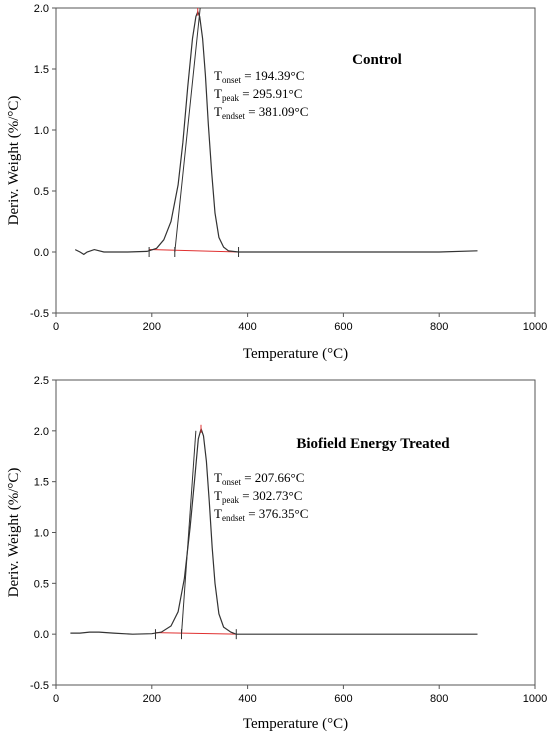  I want to click on annotation-onset: Tonset = 207.66°C, so click(259, 478).